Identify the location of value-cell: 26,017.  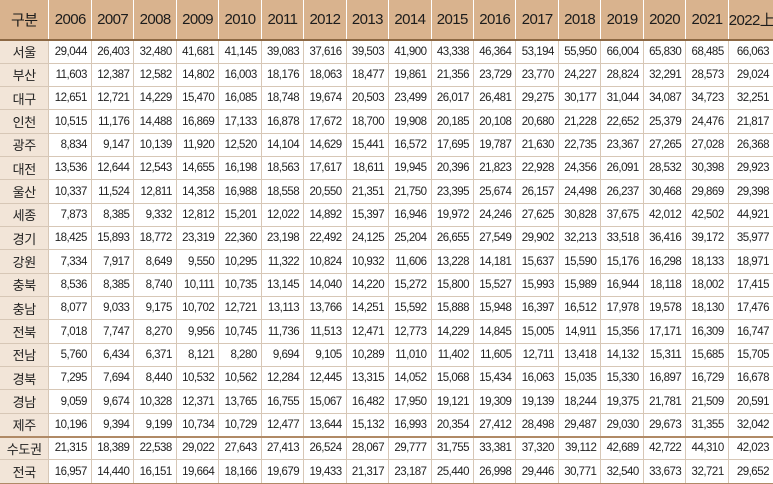
(453, 98).